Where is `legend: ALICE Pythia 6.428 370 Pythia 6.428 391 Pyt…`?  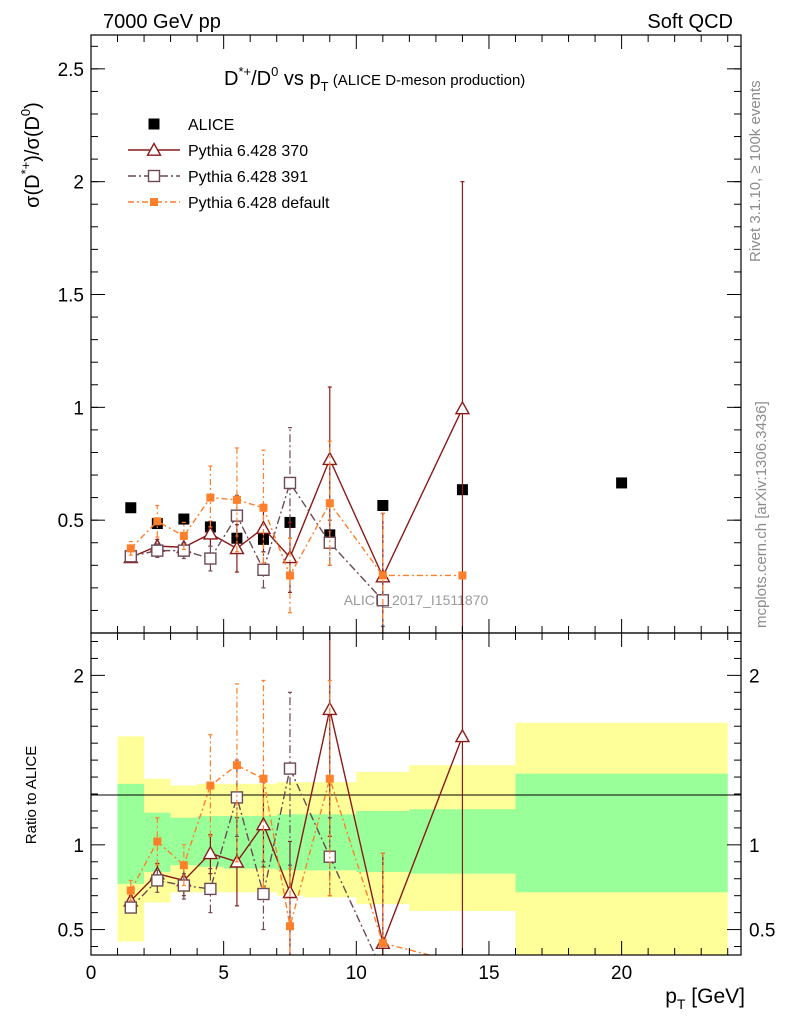
legend: ALICE Pythia 6.428 370 Pythia 6.428 391 Pyt… is located at coordinates (229, 164).